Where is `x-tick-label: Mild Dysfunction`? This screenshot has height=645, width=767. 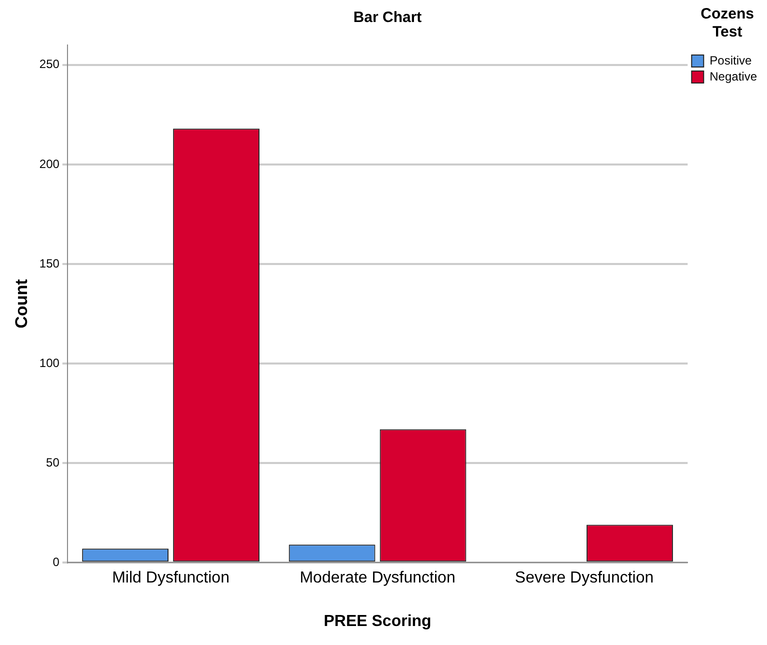 x-tick-label: Mild Dysfunction is located at coordinates (171, 578).